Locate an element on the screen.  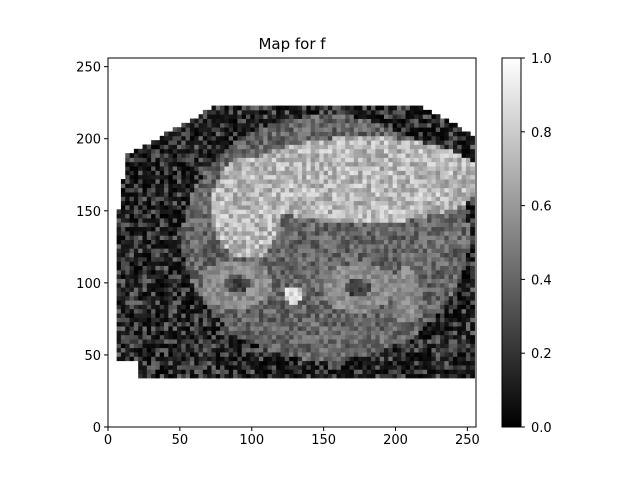
y-tick-label: 200 is located at coordinates (88, 140).